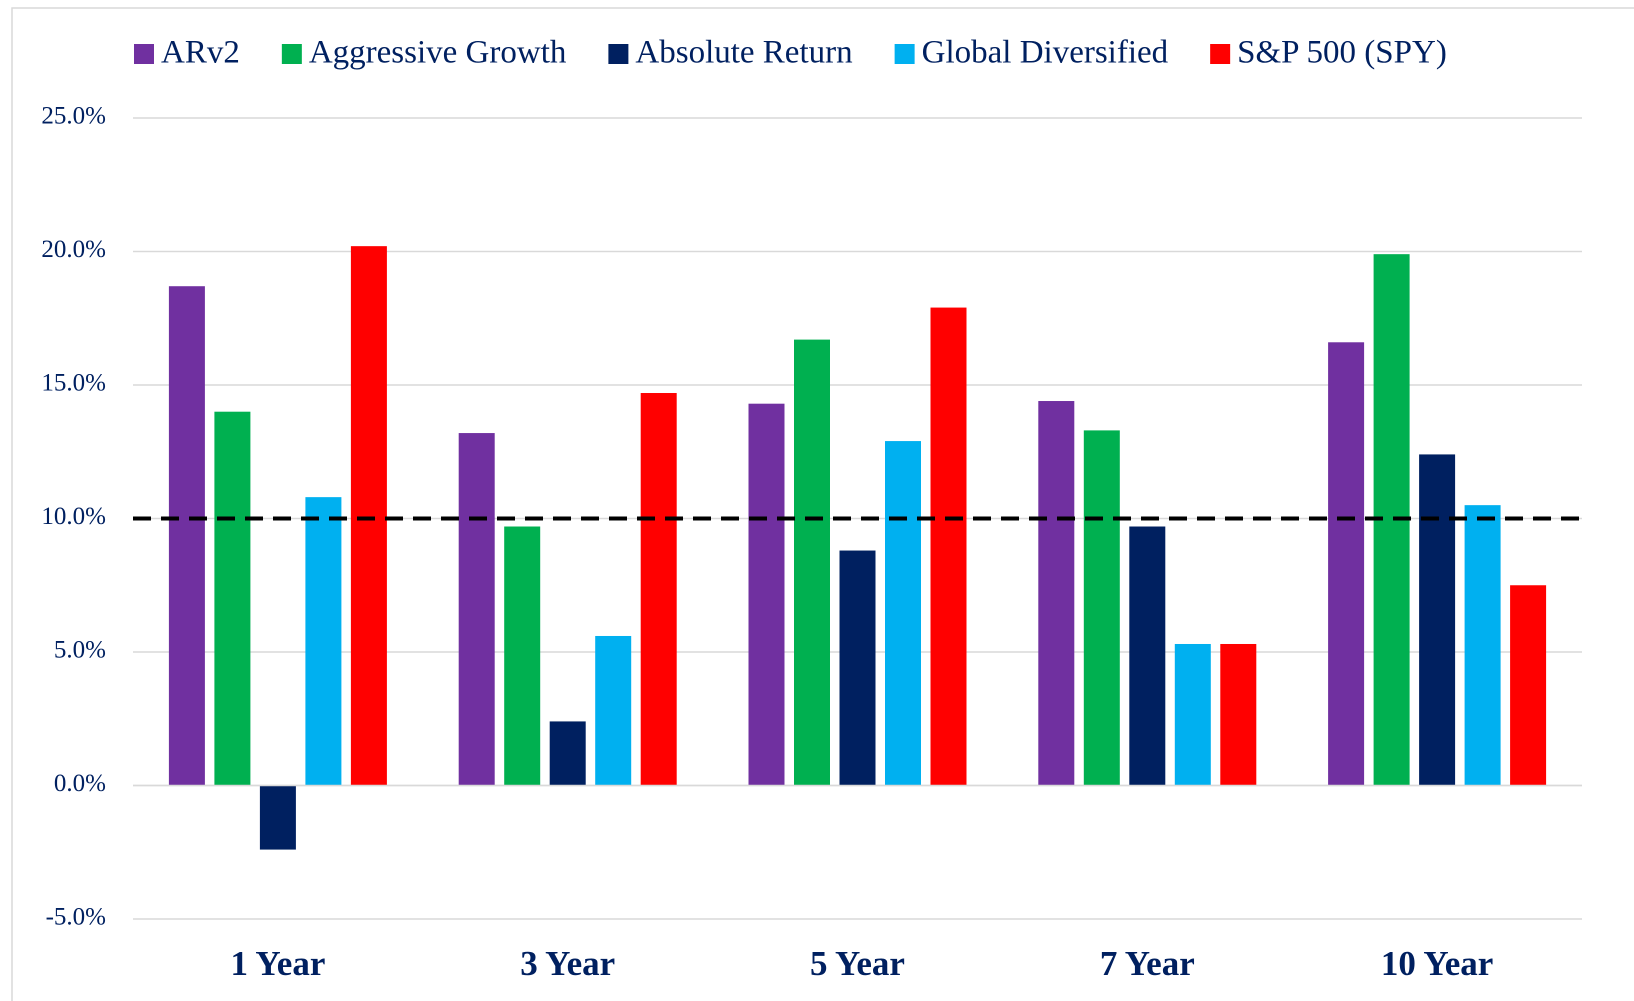 This screenshot has height=1001, width=1634. I want to click on x-tick-label: 7 Year, so click(1147, 963).